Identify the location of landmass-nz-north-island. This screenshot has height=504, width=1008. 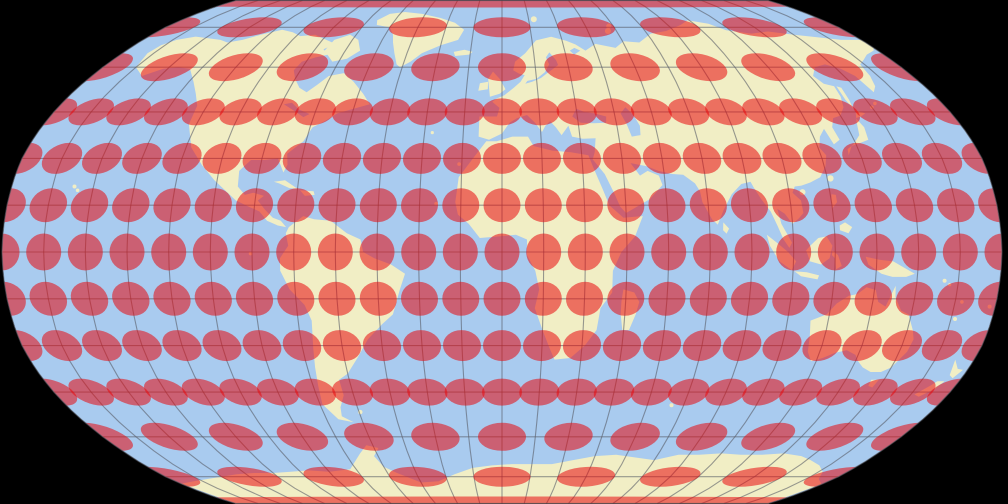
(956, 369).